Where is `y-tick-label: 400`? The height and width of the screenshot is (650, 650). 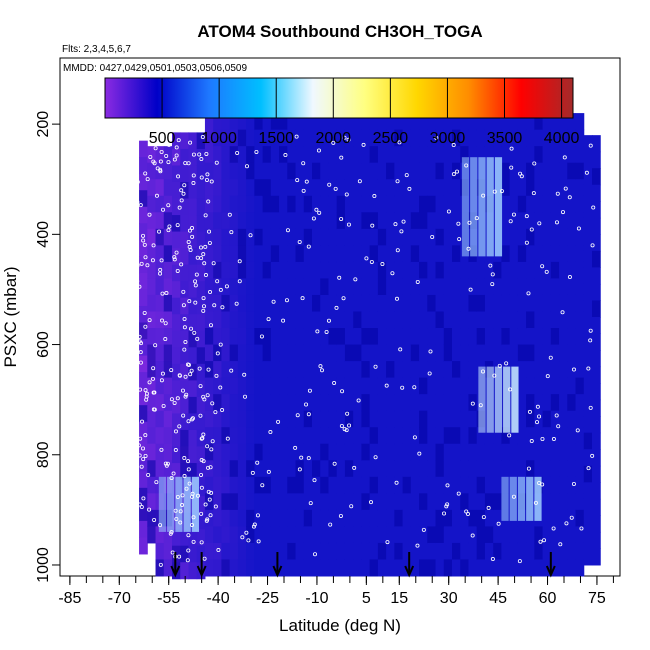
y-tick-label: 400 is located at coordinates (43, 234).